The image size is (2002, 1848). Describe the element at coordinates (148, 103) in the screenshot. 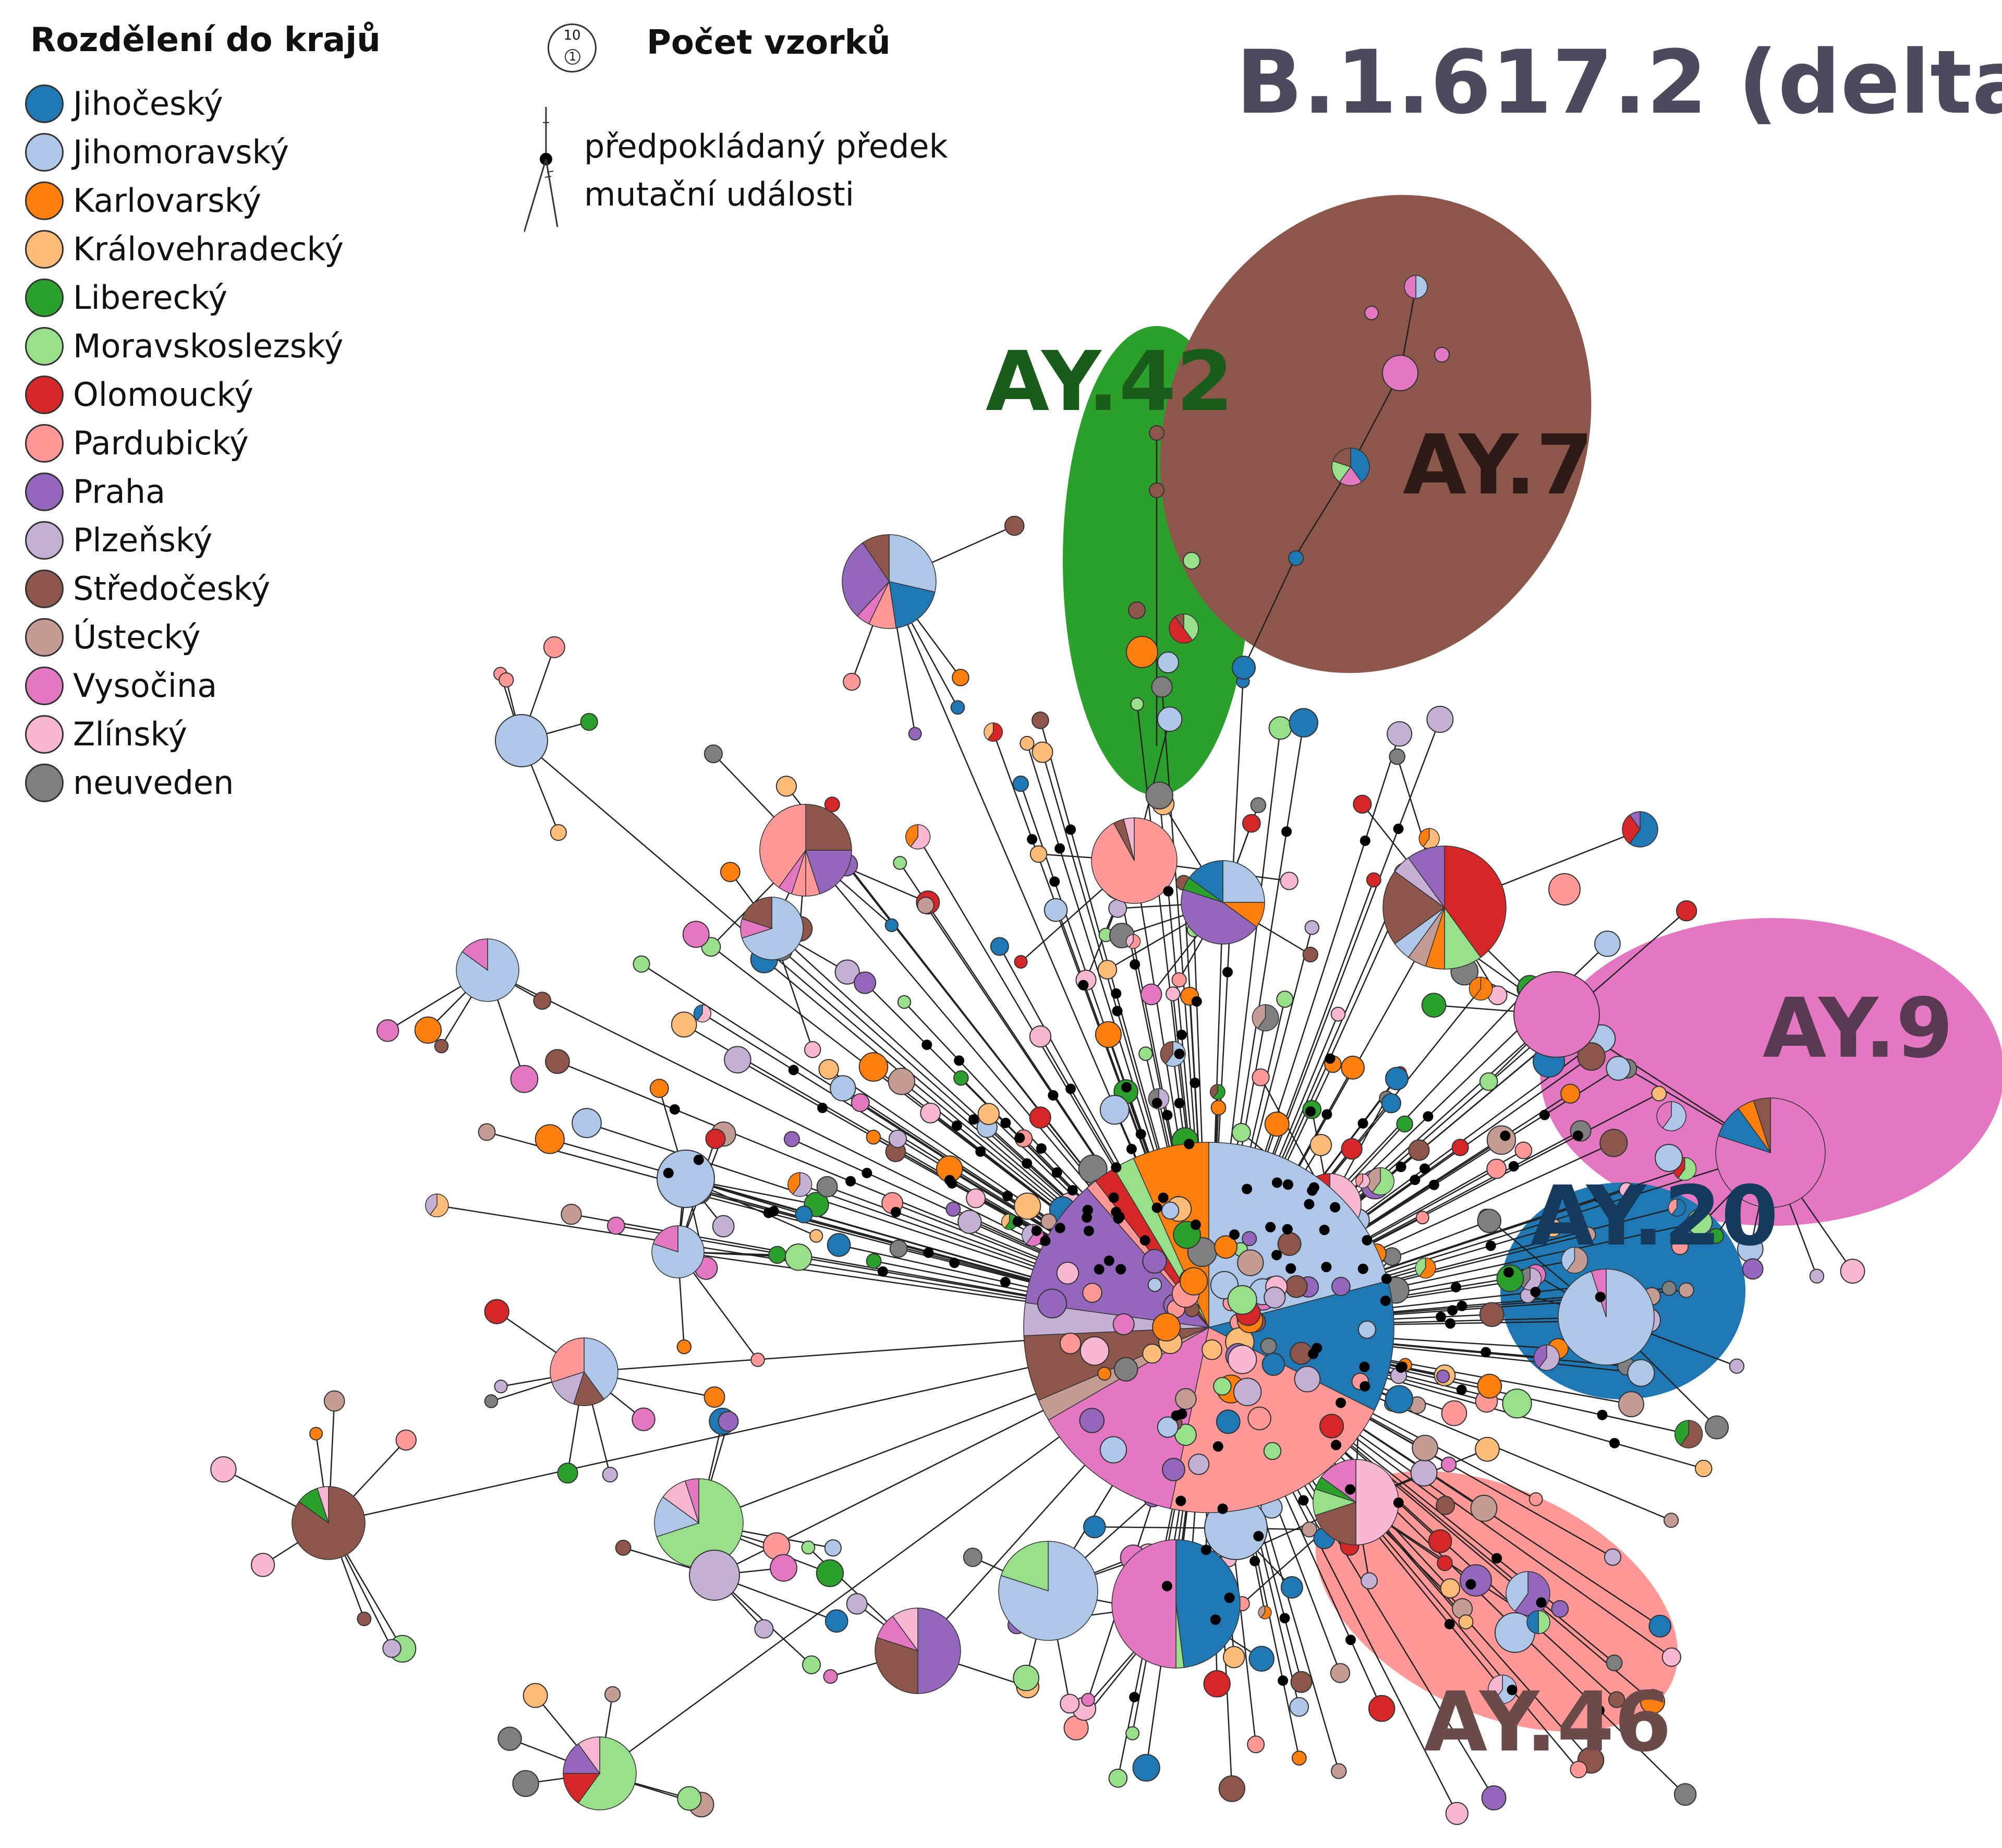

I see `legend-label: Jihočeský` at that location.